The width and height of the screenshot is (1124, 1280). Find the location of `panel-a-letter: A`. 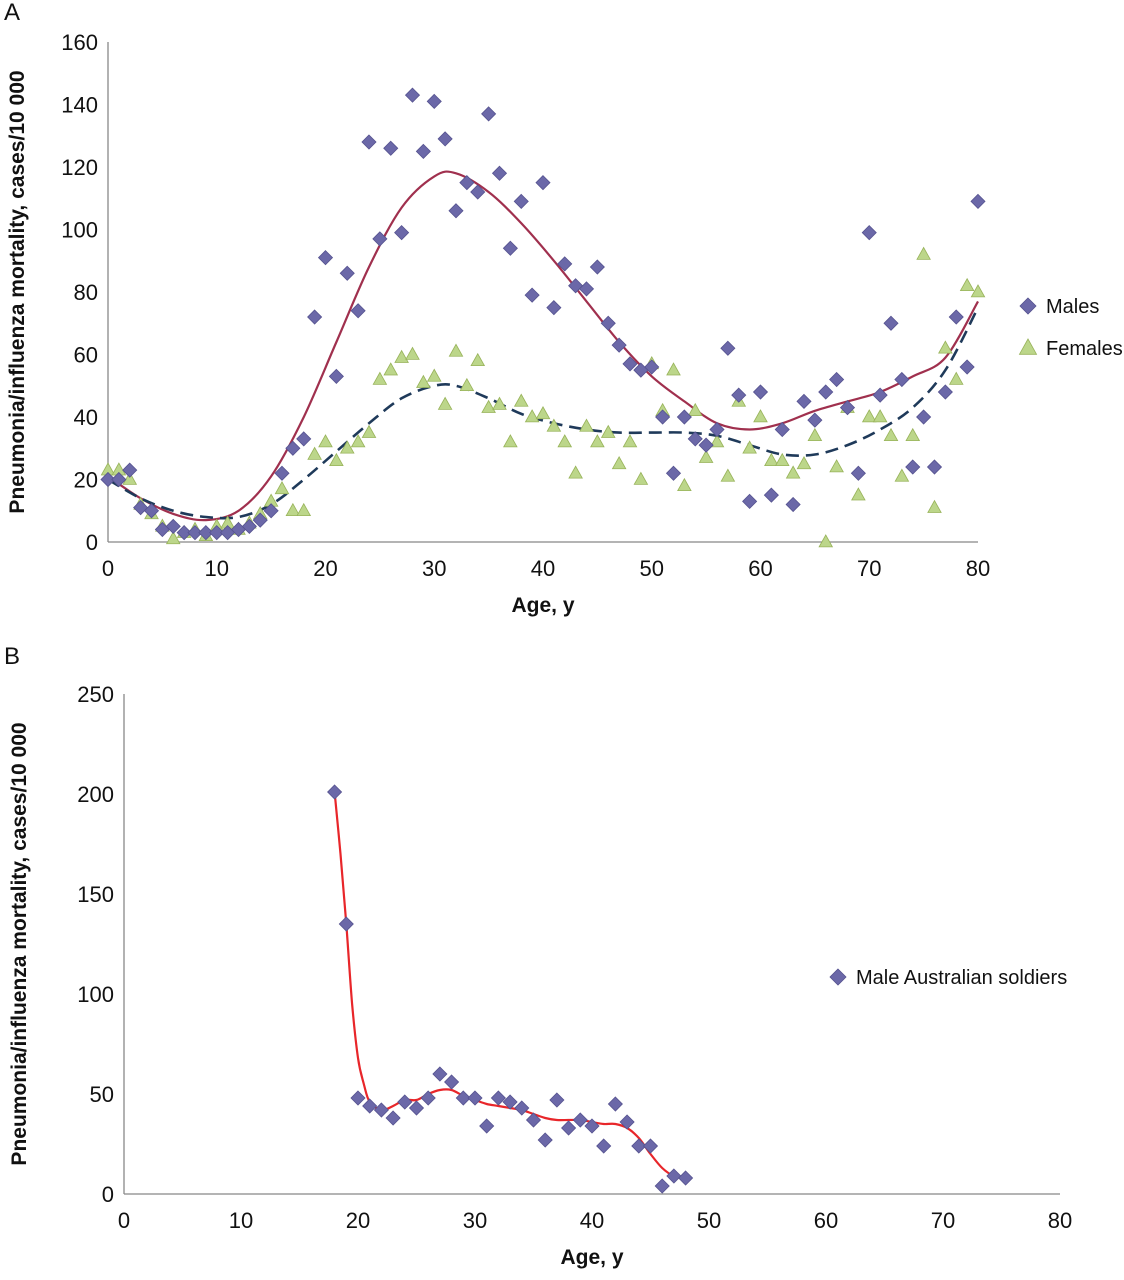

panel-a-letter: A is located at coordinates (12, 13).